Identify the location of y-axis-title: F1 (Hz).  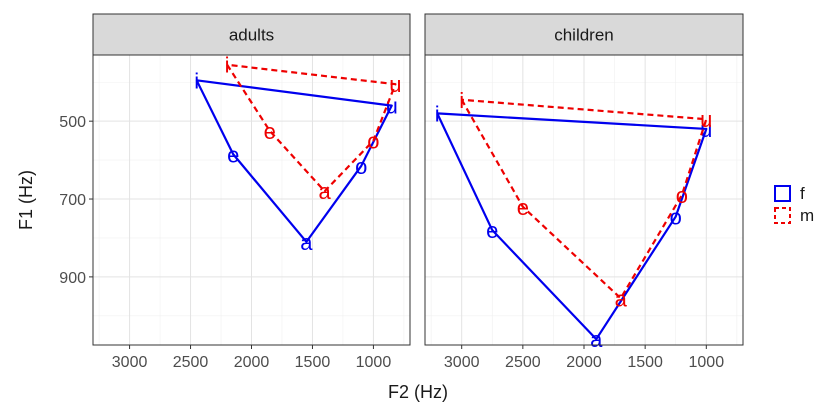
(26, 200).